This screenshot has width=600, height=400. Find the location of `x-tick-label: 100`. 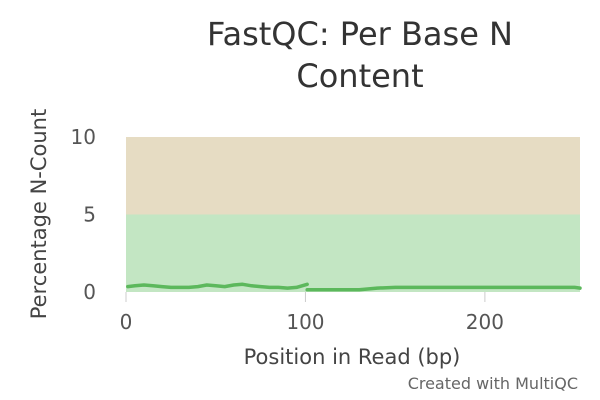

x-tick-label: 100 is located at coordinates (305, 322).